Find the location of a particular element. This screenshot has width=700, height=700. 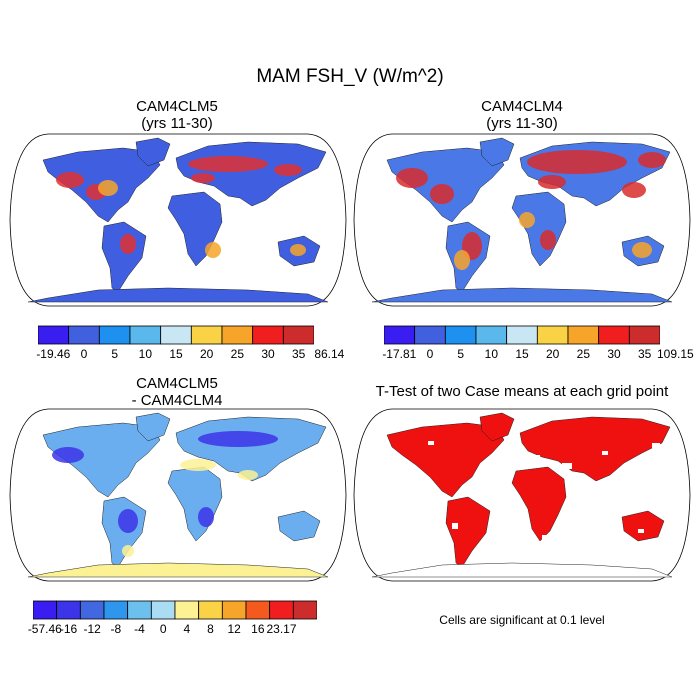

panel-title-diff: CAM4CLM5 - CAM4CLM4 is located at coordinates (177, 392).